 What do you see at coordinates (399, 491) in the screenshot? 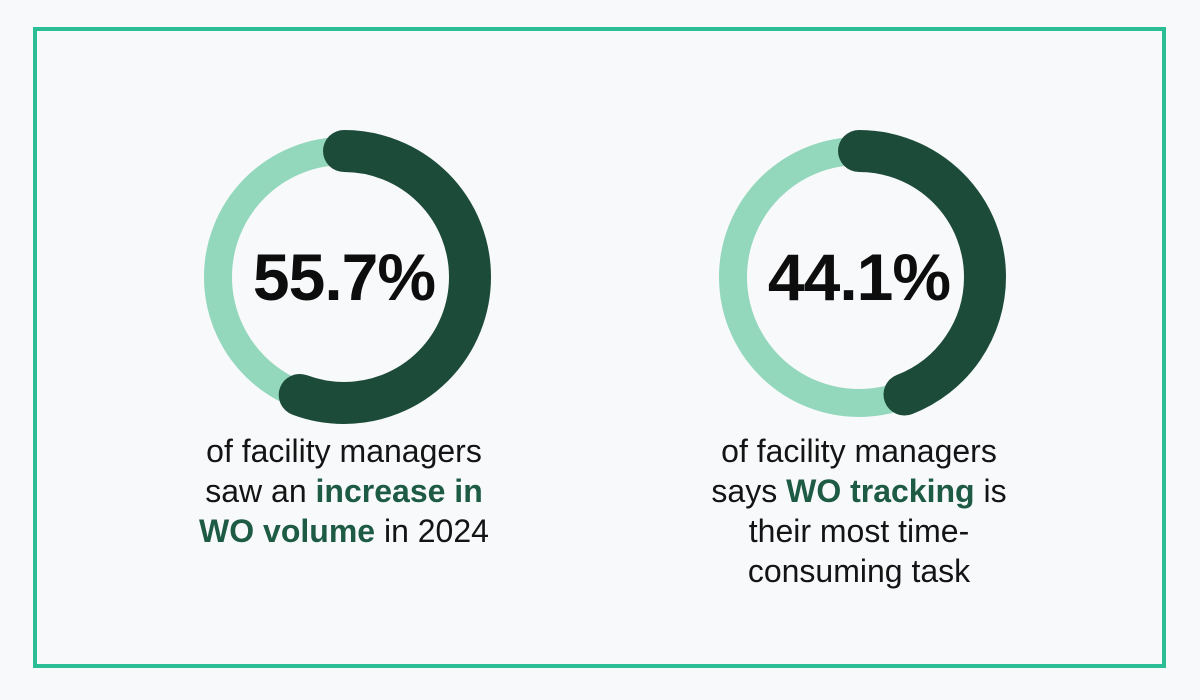
I see `caption-accent-text: increase in` at bounding box center [399, 491].